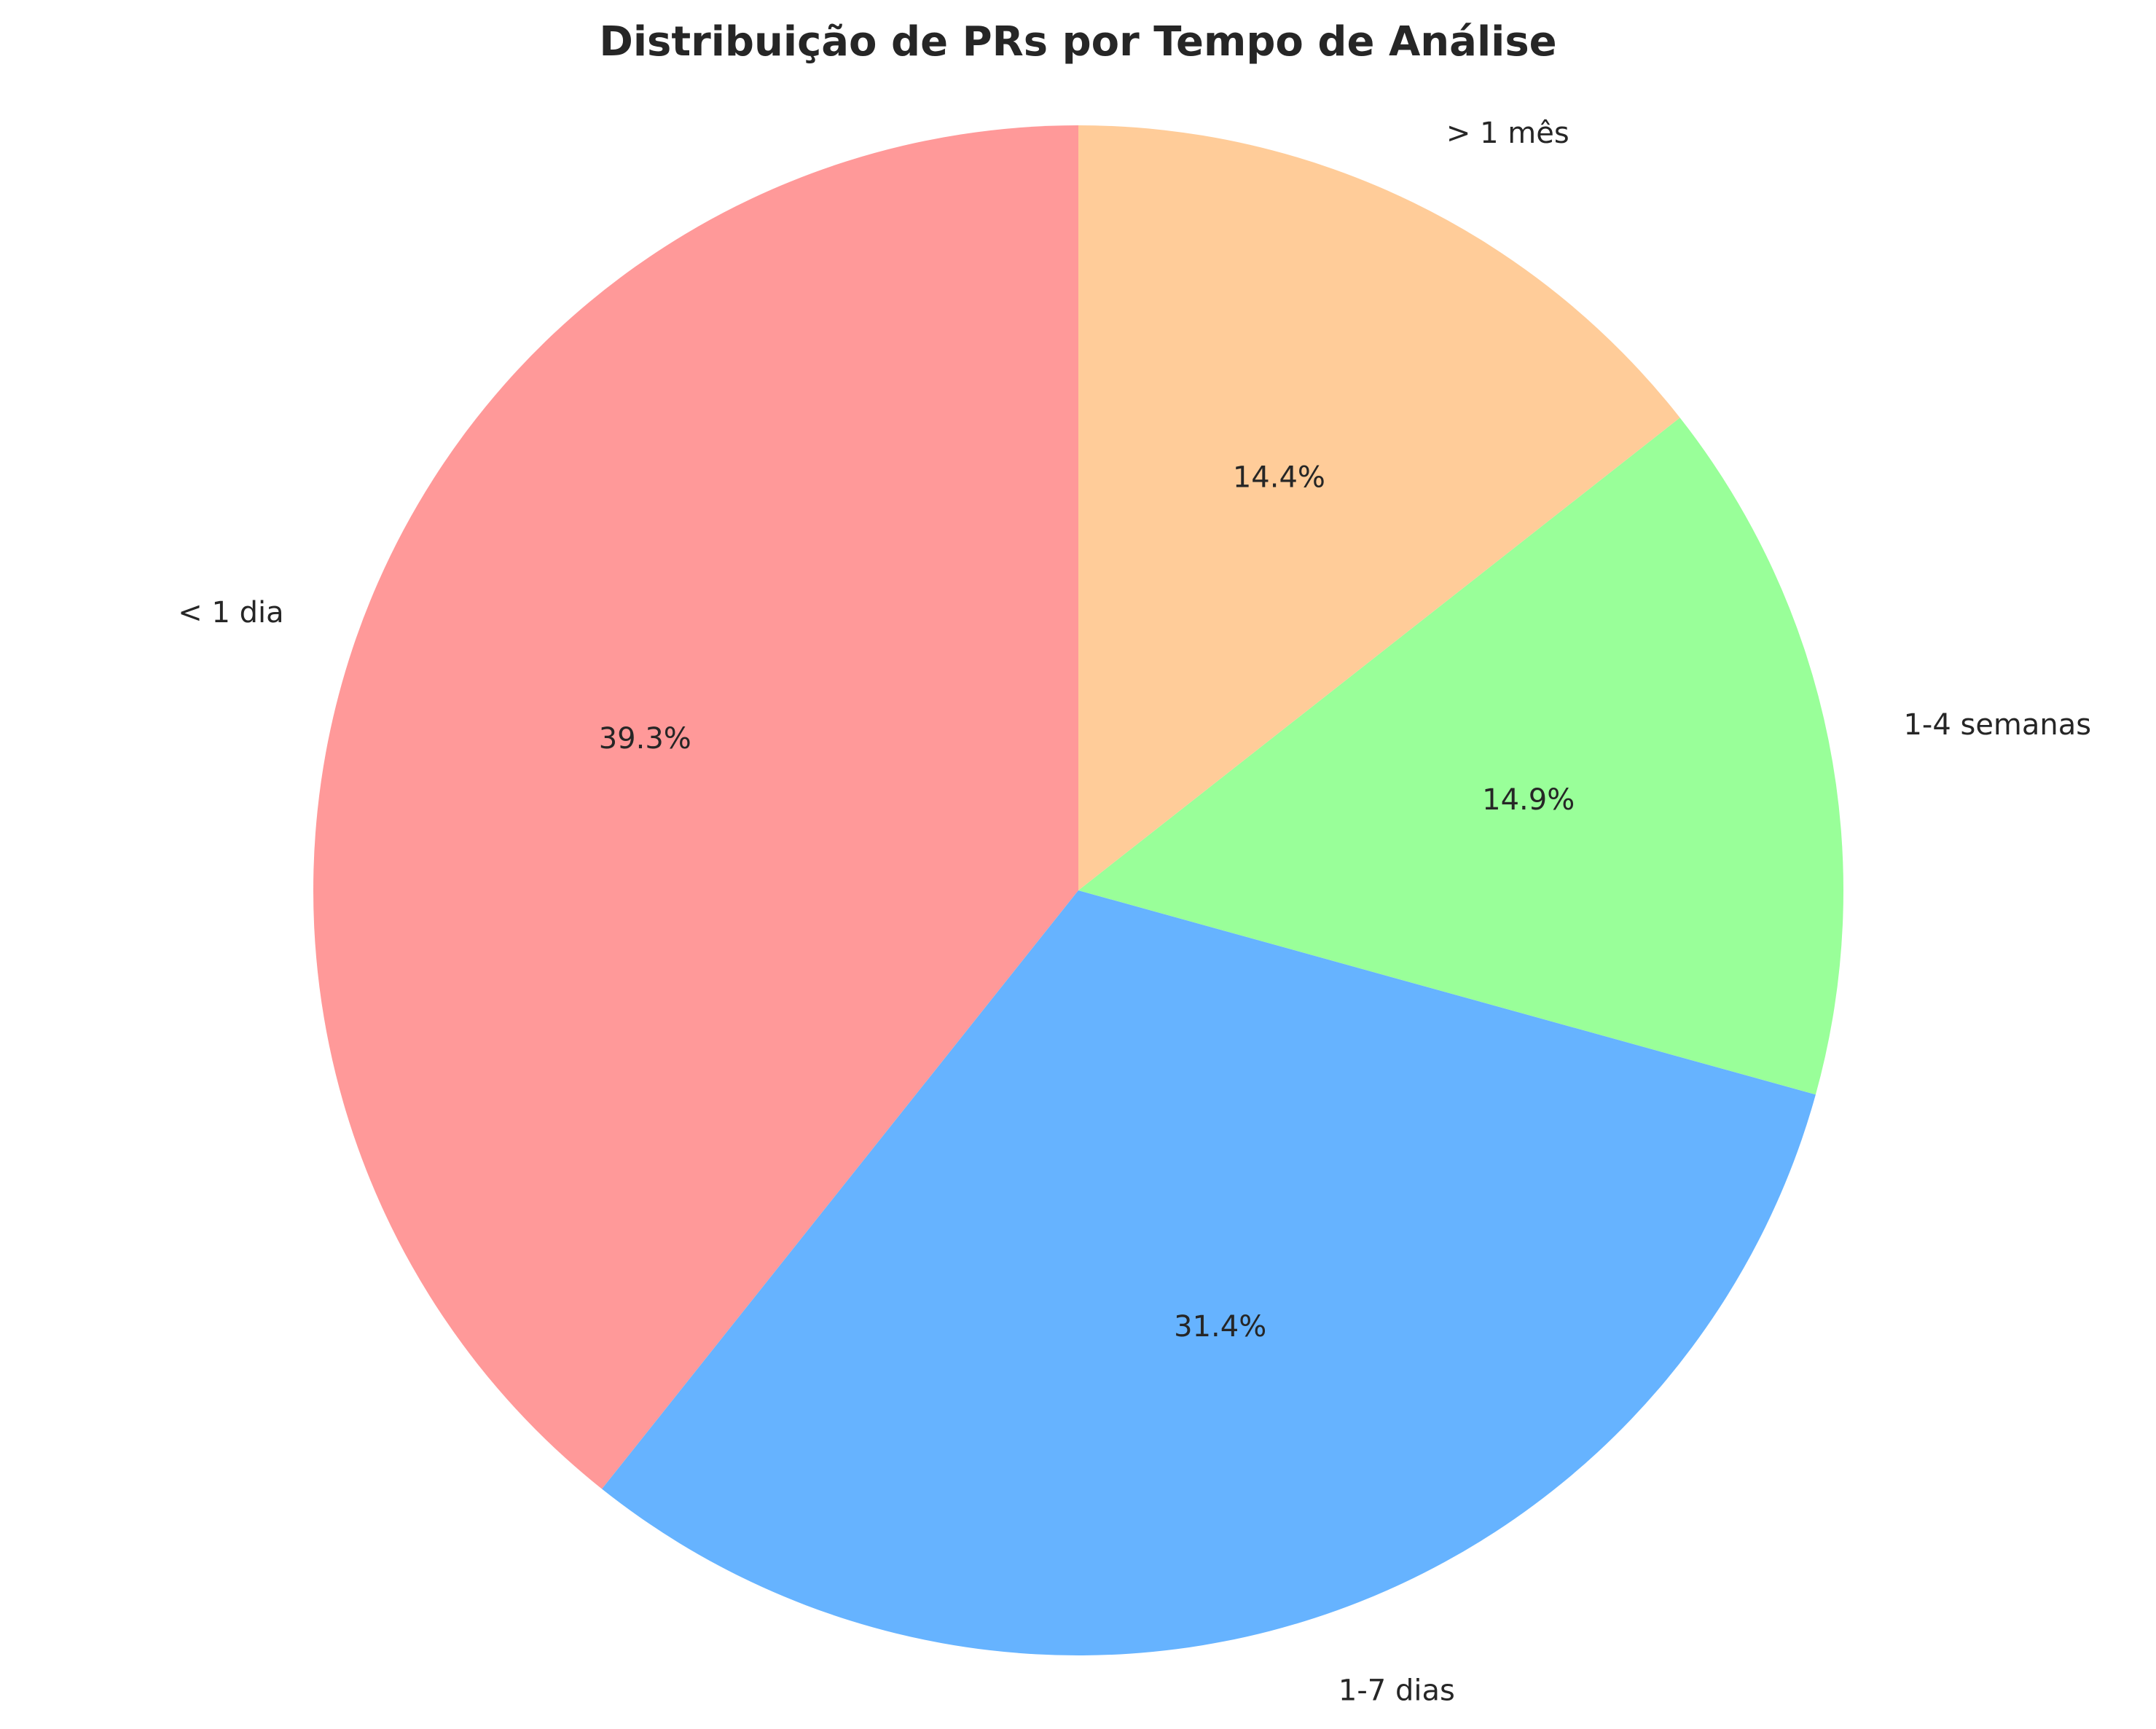 The height and width of the screenshot is (1729, 2156). Describe the element at coordinates (1078, 42) in the screenshot. I see `chart-title: Distribuição de PRs por Tempo de Análise` at that location.